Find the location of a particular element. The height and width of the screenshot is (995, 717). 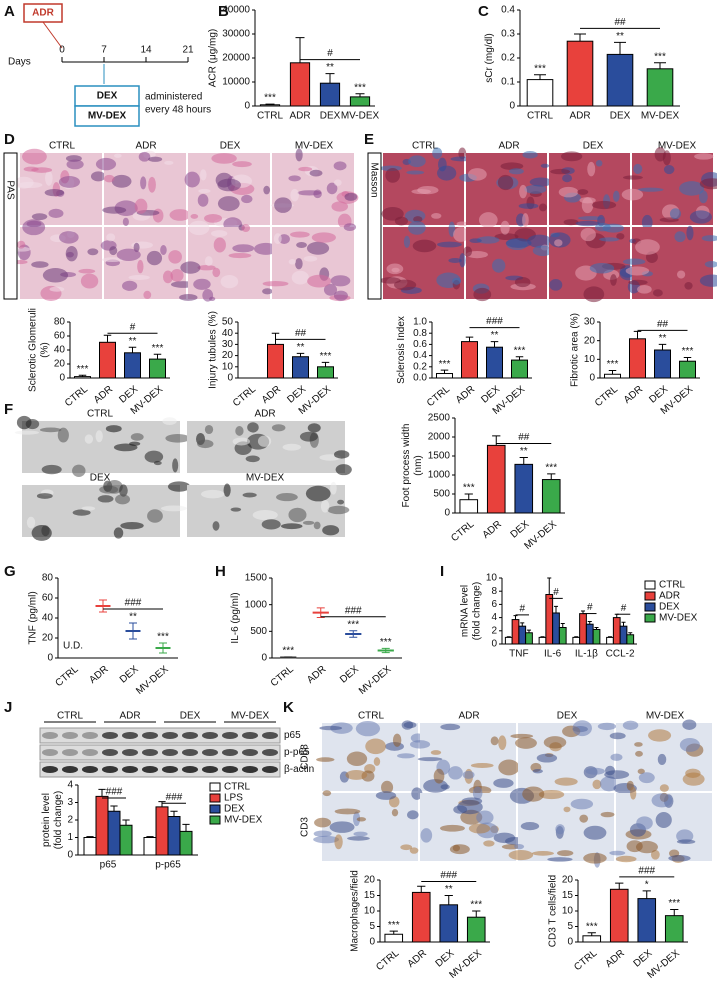

y-tick-label: 10 is located at coordinates (228, 366).